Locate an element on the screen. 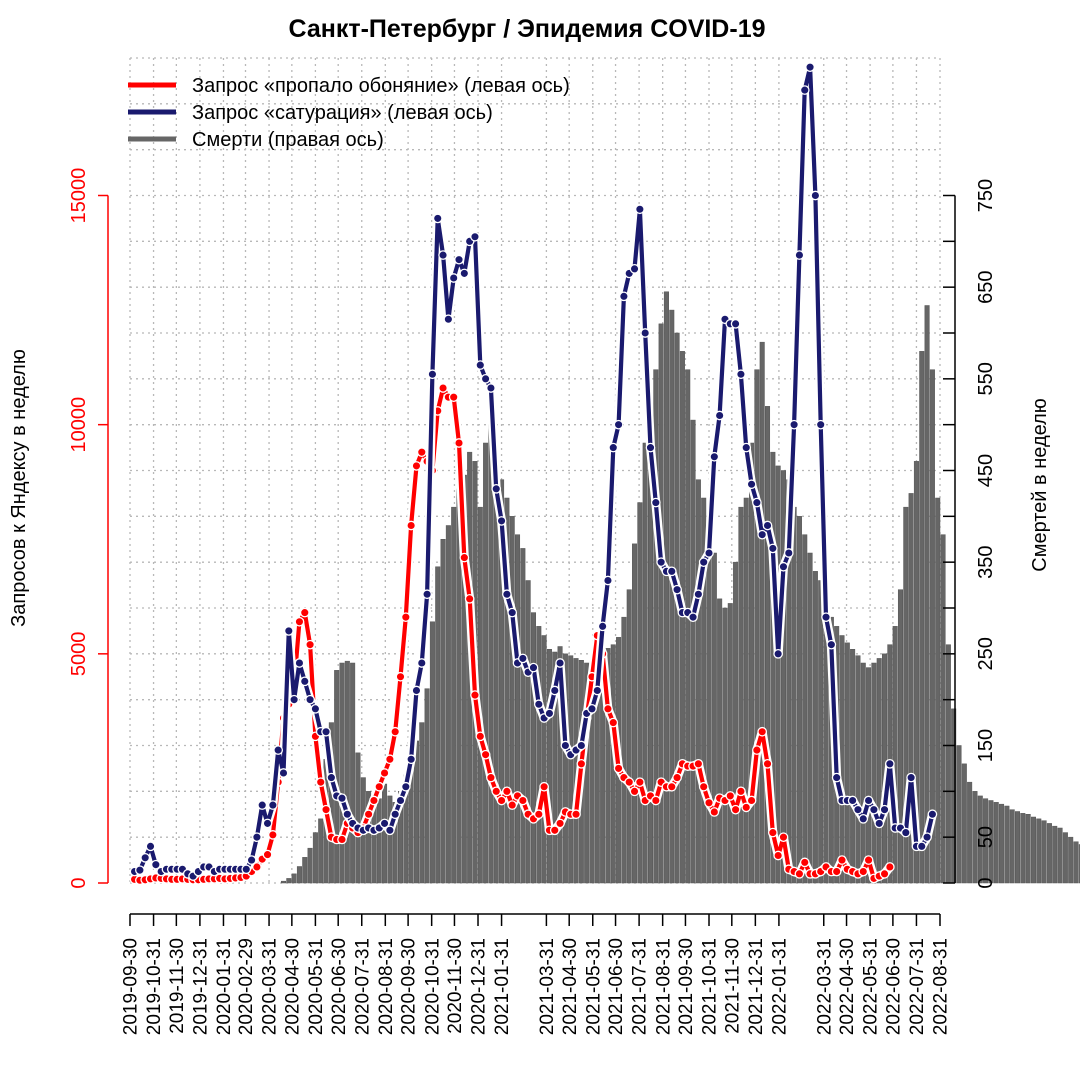 The height and width of the screenshot is (1080, 1080). legend-label: Запрос «пропало обоняние» (левая ось) is located at coordinates (381, 86).